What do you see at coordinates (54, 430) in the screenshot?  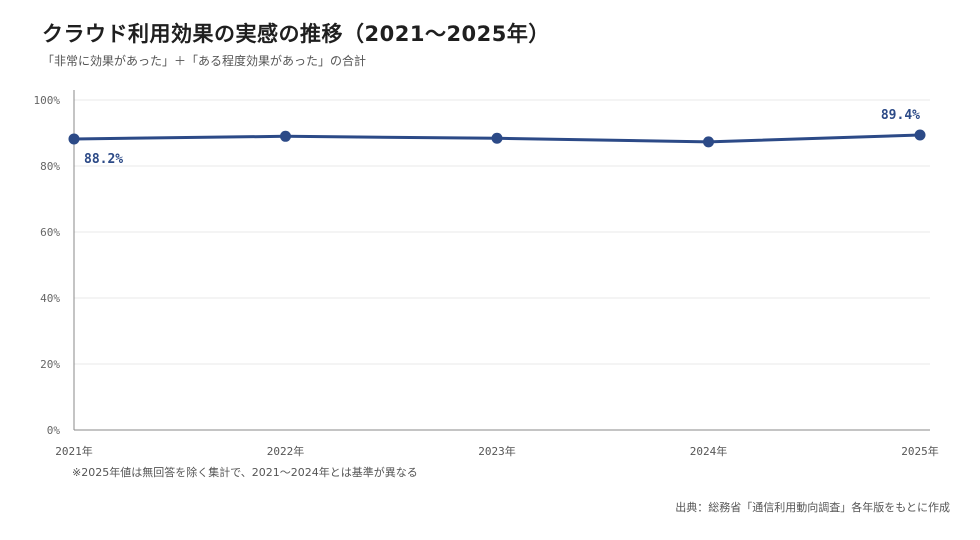 I see `y-tick-label: 0%` at bounding box center [54, 430].